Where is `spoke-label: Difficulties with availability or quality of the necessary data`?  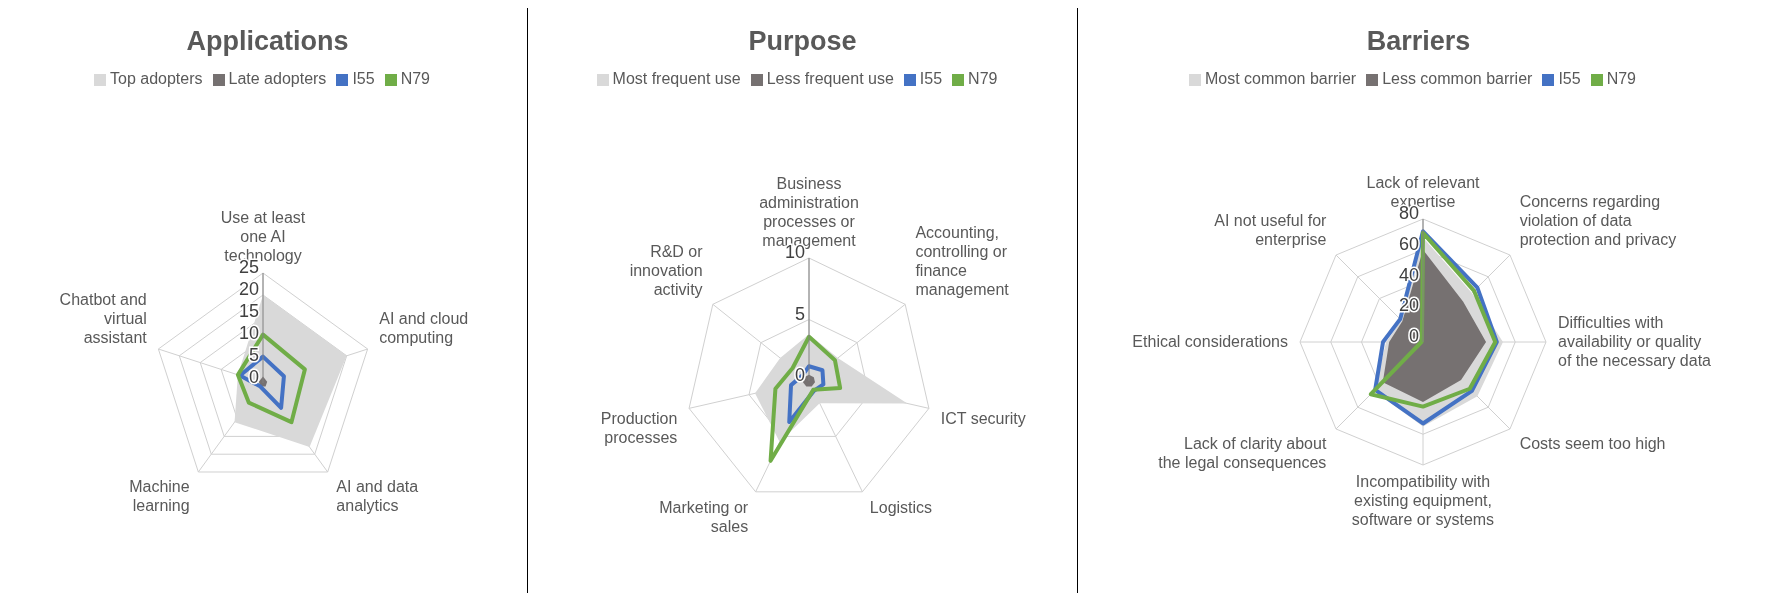
spoke-label: Difficulties with availability or quality of the necessary data is located at coordinates (1635, 341).